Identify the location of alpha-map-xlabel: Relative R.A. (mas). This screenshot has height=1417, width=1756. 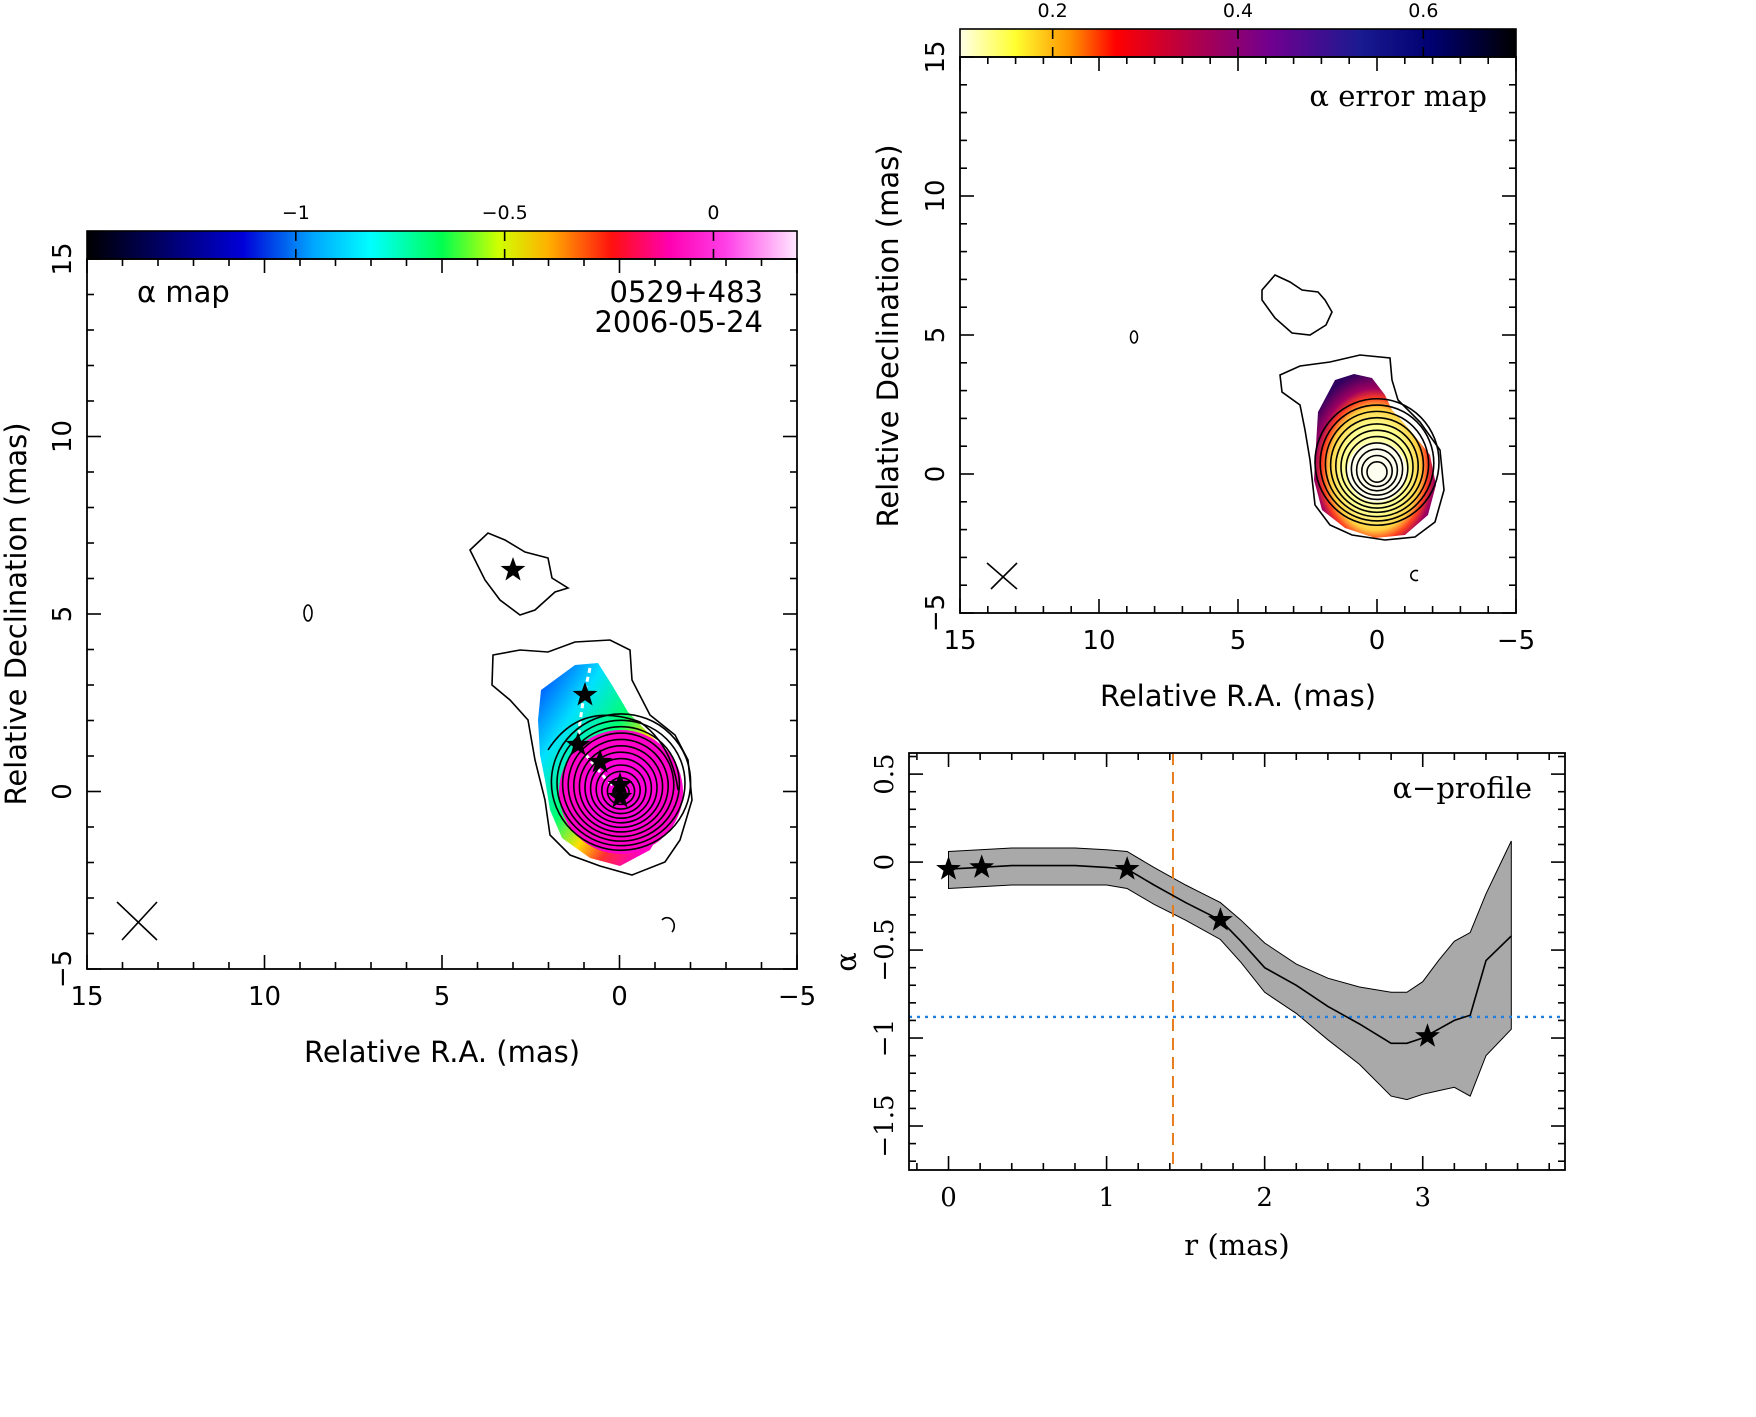
(442, 1052).